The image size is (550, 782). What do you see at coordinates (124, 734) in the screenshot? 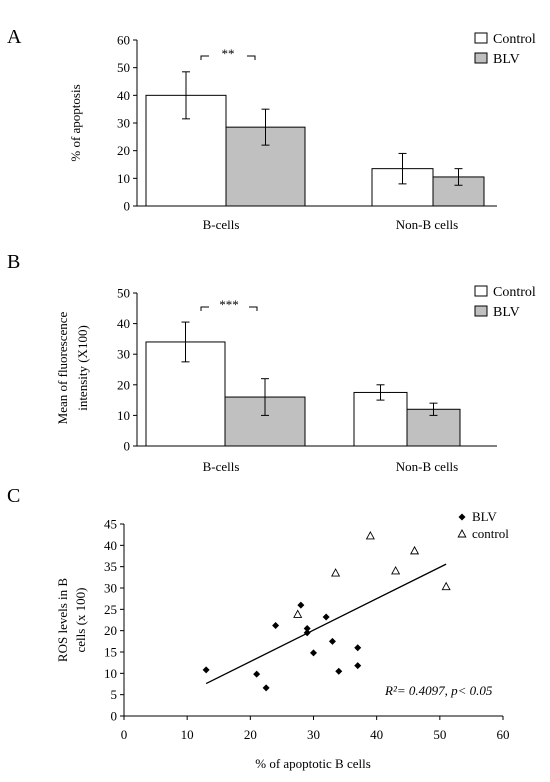
I see `x-tick-label: 0` at bounding box center [124, 734].